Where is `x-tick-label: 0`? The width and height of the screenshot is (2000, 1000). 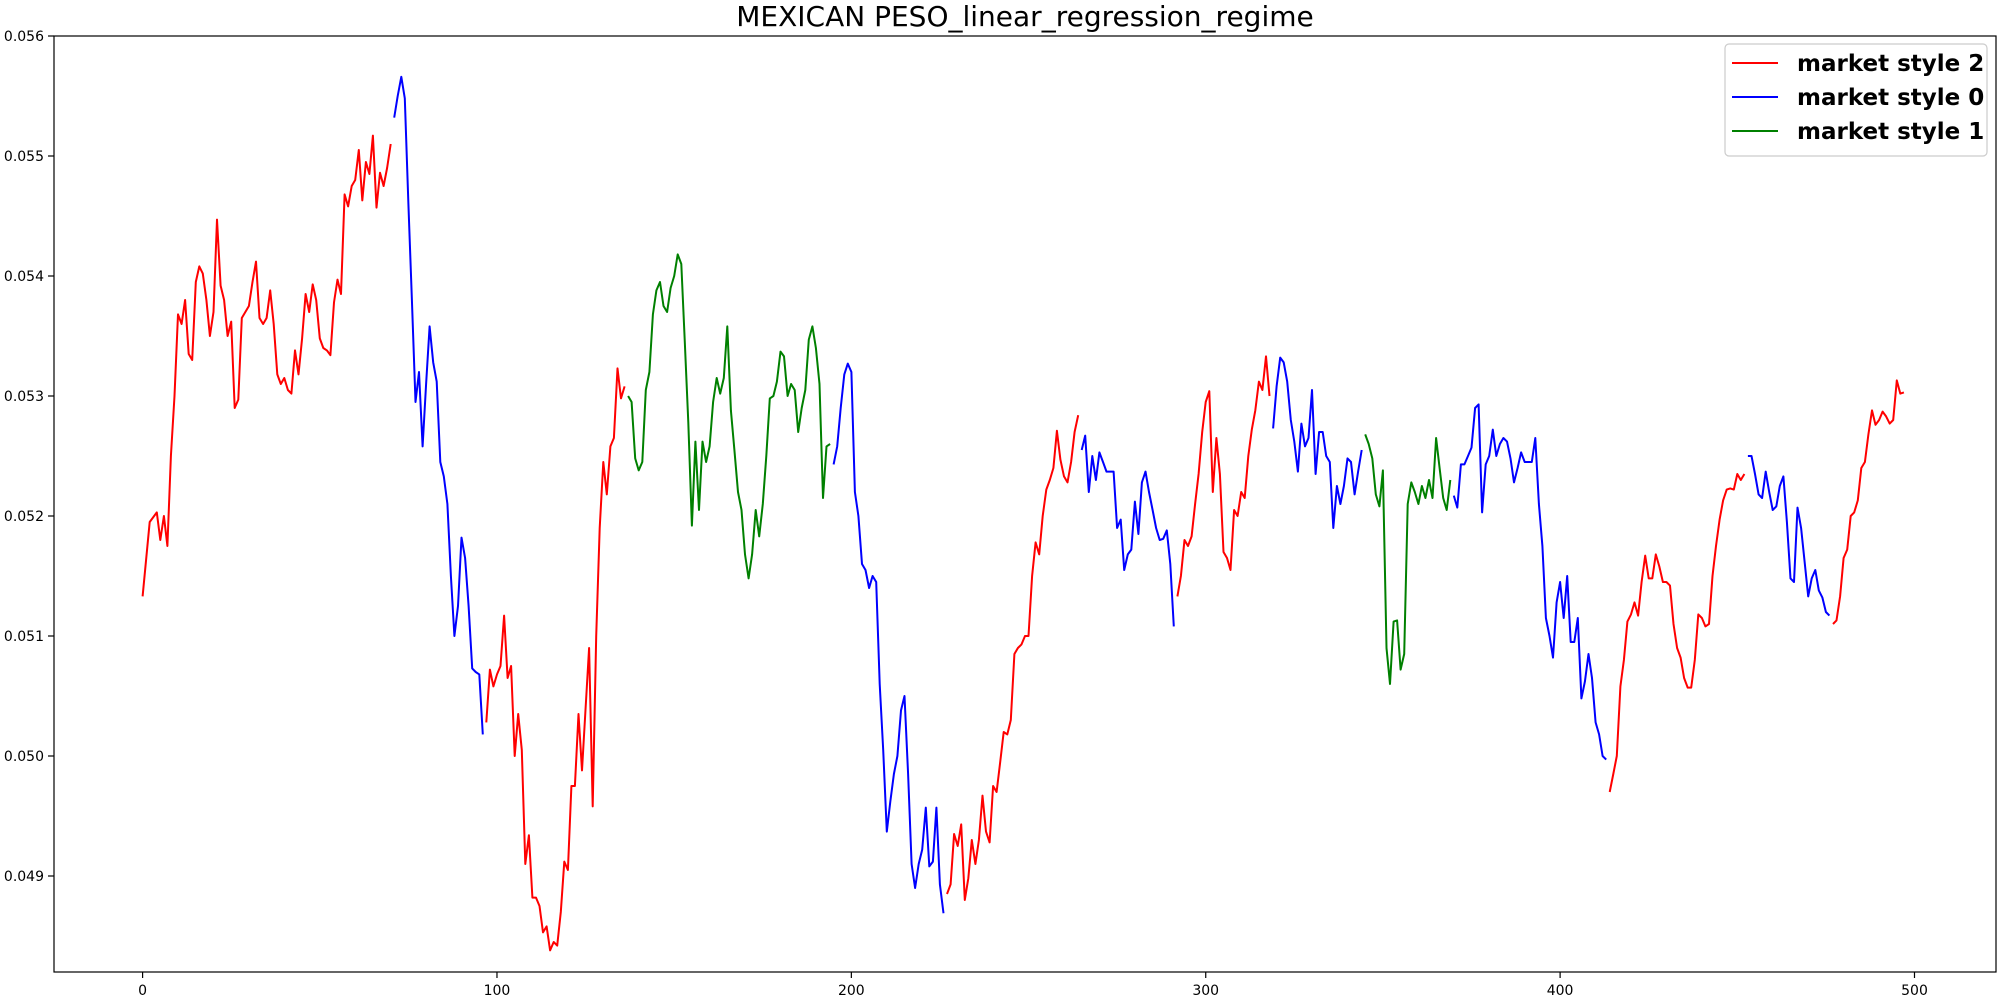 x-tick-label: 0 is located at coordinates (142, 991).